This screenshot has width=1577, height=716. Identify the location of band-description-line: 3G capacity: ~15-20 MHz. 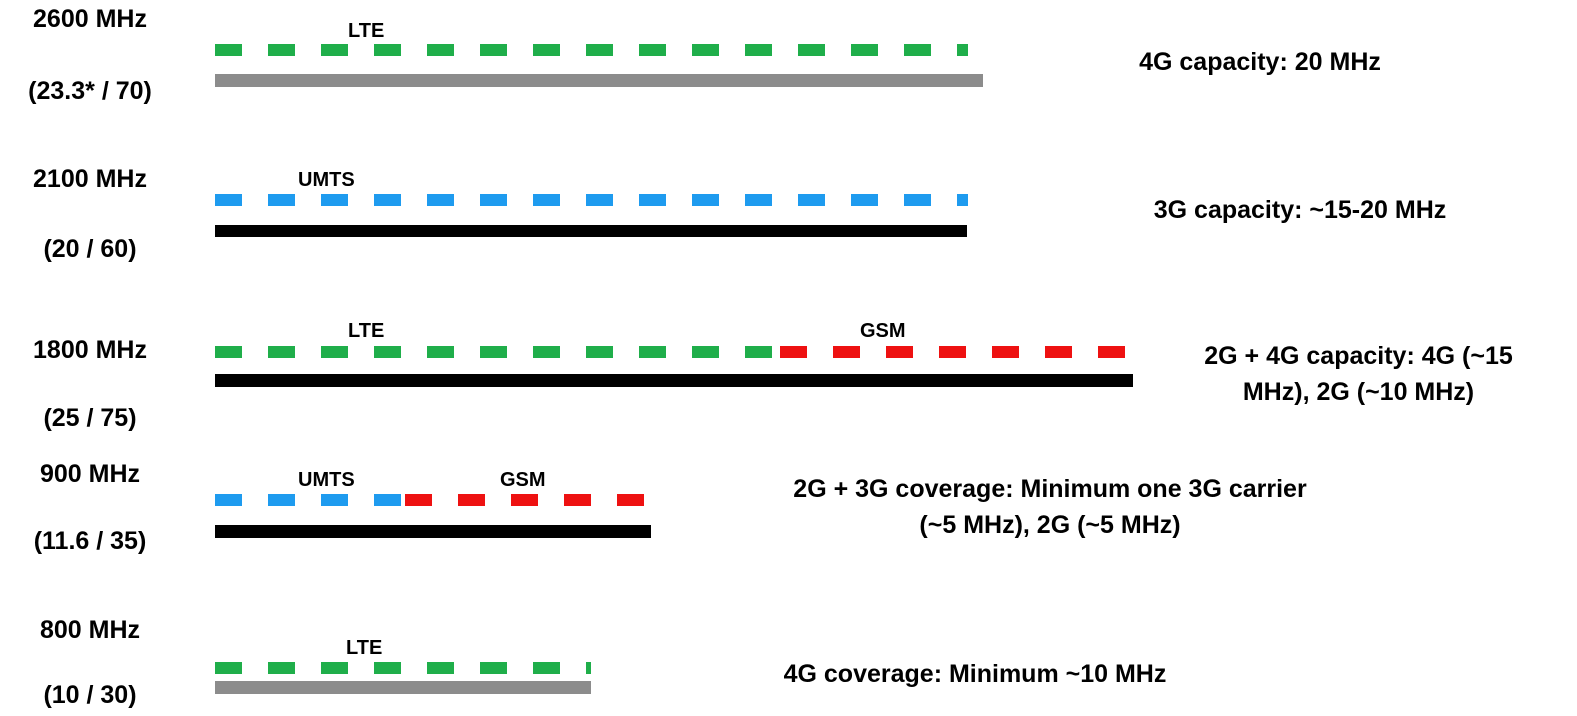
(1300, 210).